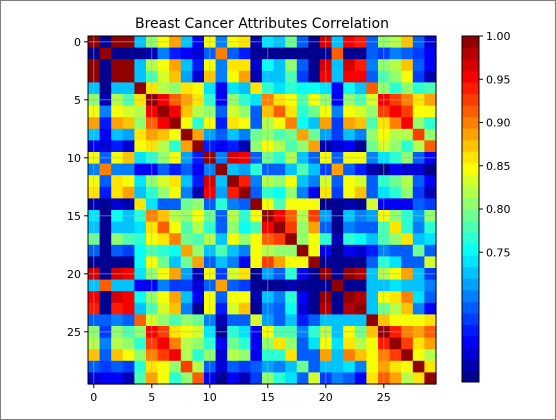  Describe the element at coordinates (326, 397) in the screenshot. I see `x-tick-label: 20` at that location.